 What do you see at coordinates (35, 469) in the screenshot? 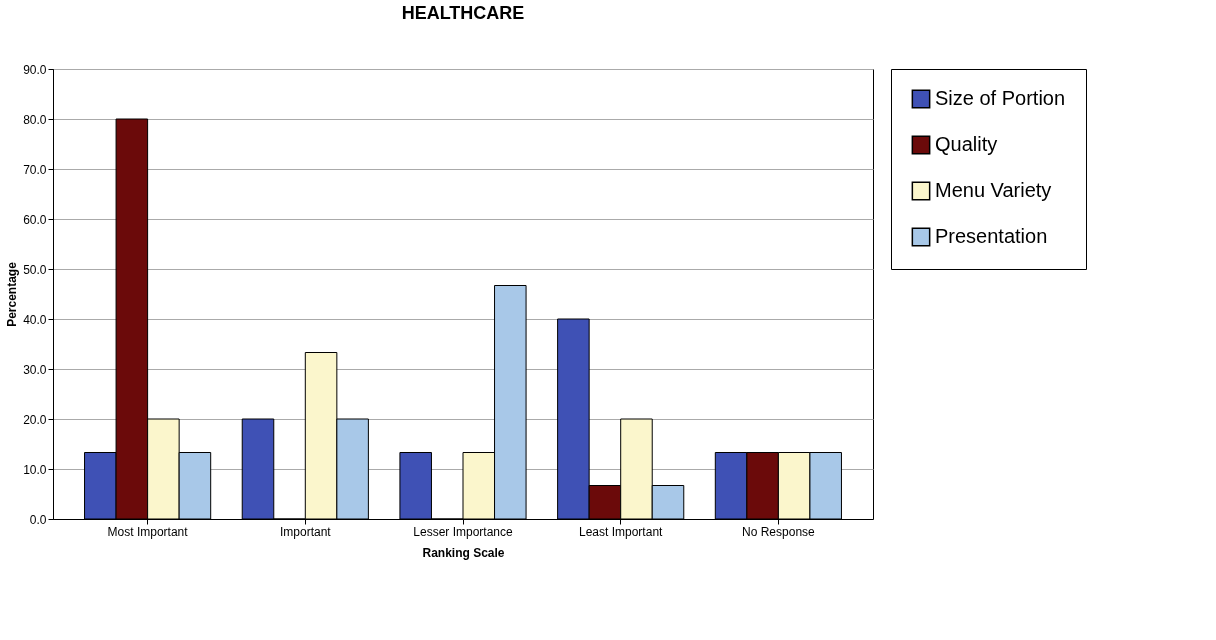
I see `y-tick-label: 10.0` at bounding box center [35, 469].